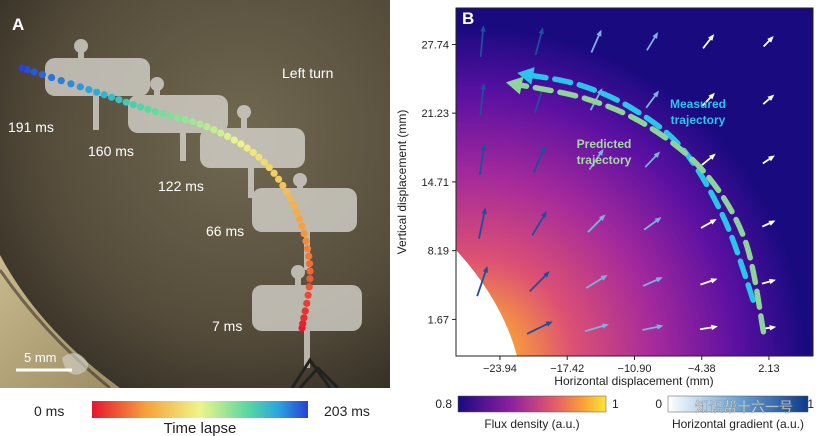 This screenshot has height=436, width=822. Describe the element at coordinates (500, 369) in the screenshot. I see `x-tick-label: −23.94` at that location.